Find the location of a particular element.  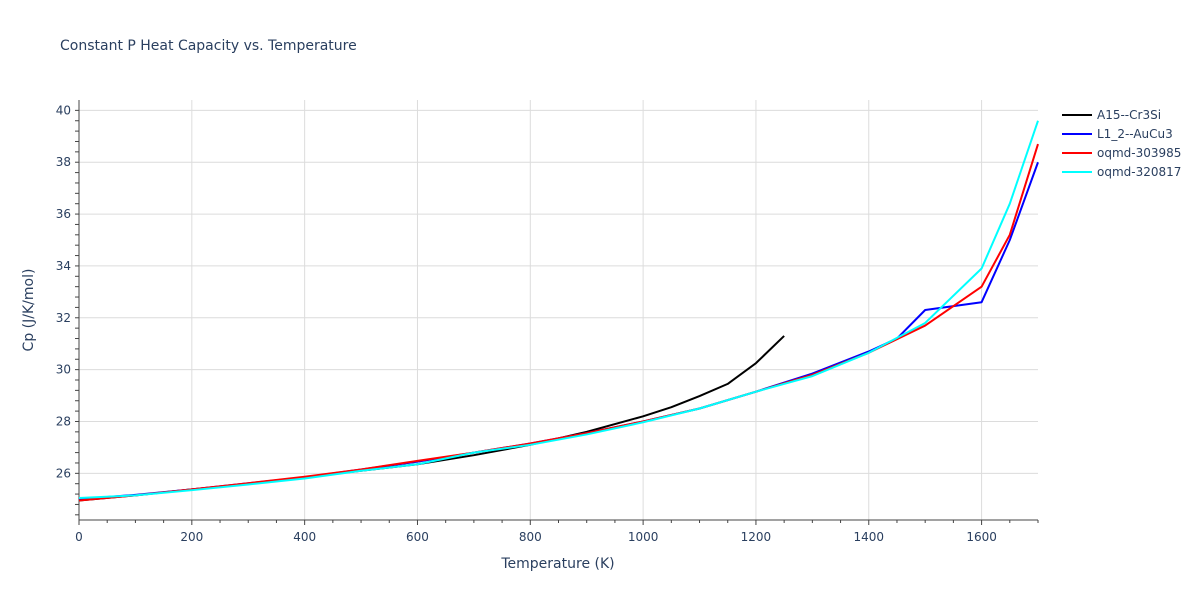

x-tick-label: 200 is located at coordinates (191, 537).